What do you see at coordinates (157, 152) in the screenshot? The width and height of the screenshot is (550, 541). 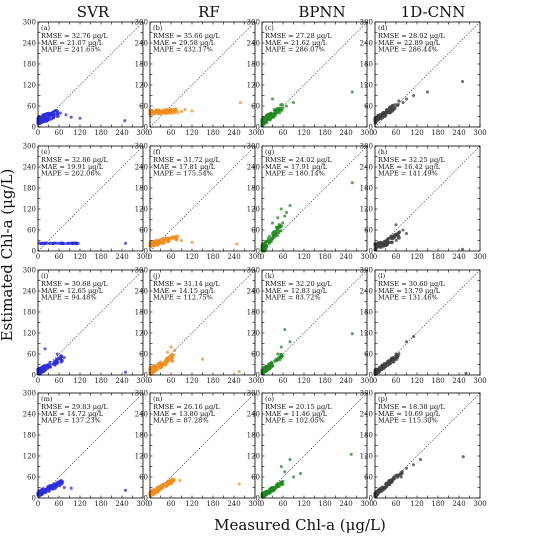 I see `panel-label: (f)` at bounding box center [157, 152].